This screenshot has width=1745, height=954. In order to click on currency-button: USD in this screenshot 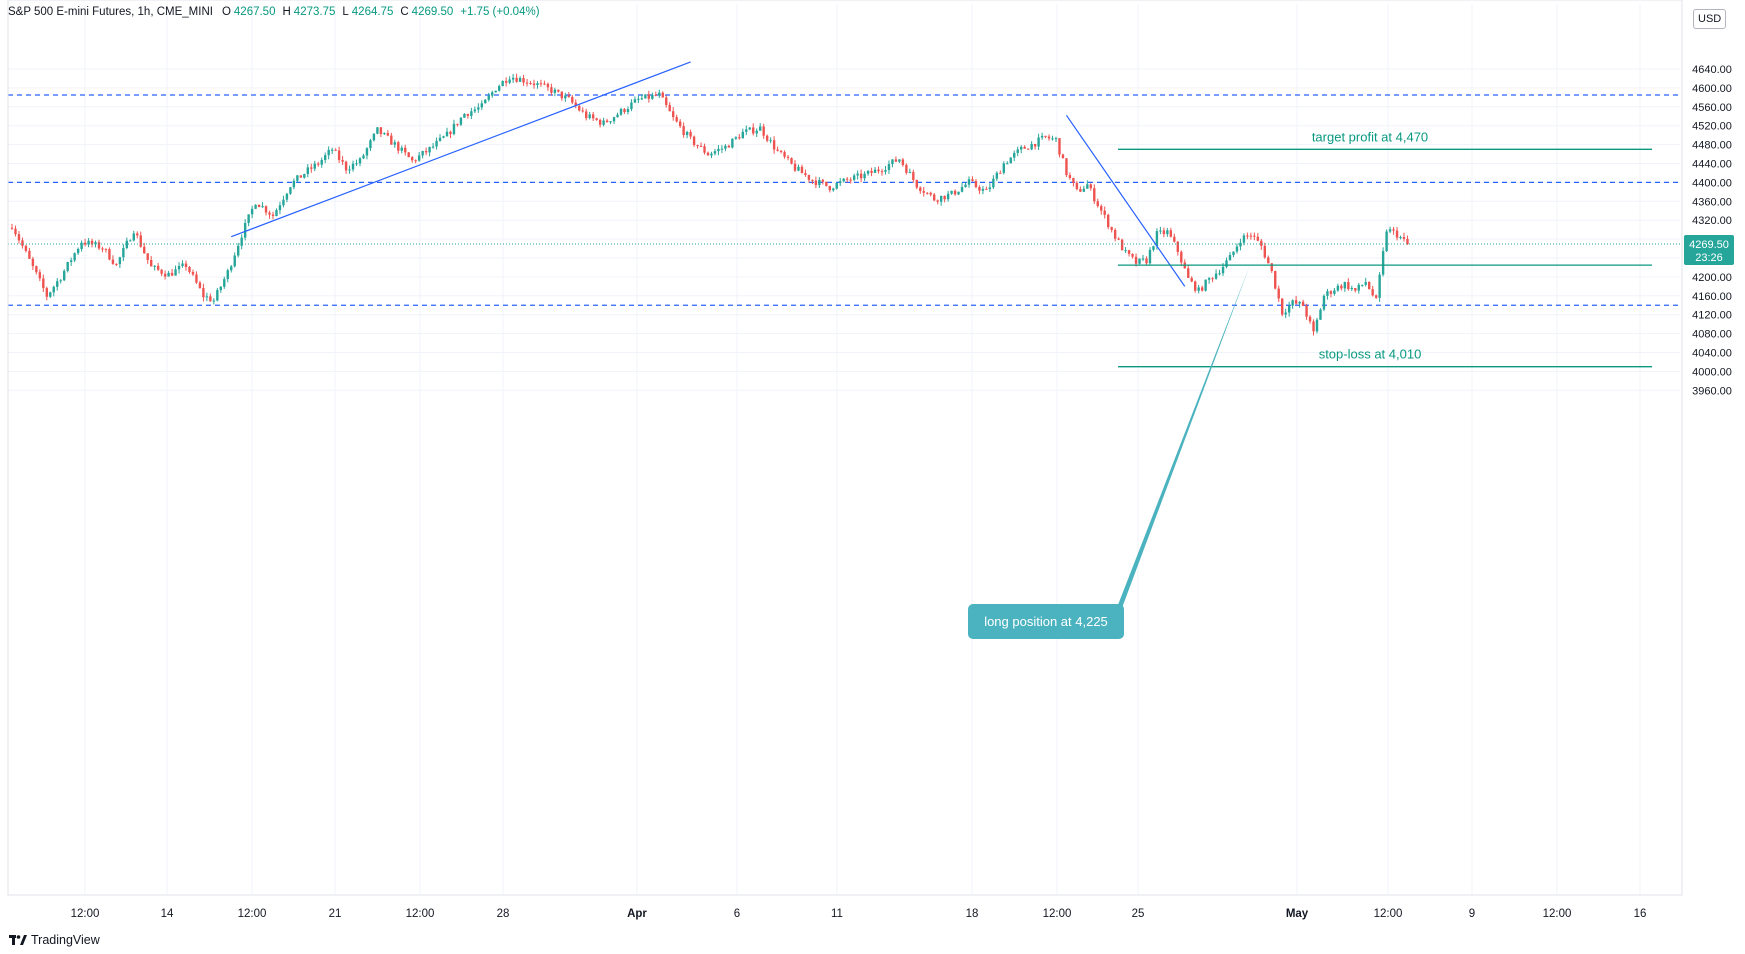, I will do `click(1710, 19)`.